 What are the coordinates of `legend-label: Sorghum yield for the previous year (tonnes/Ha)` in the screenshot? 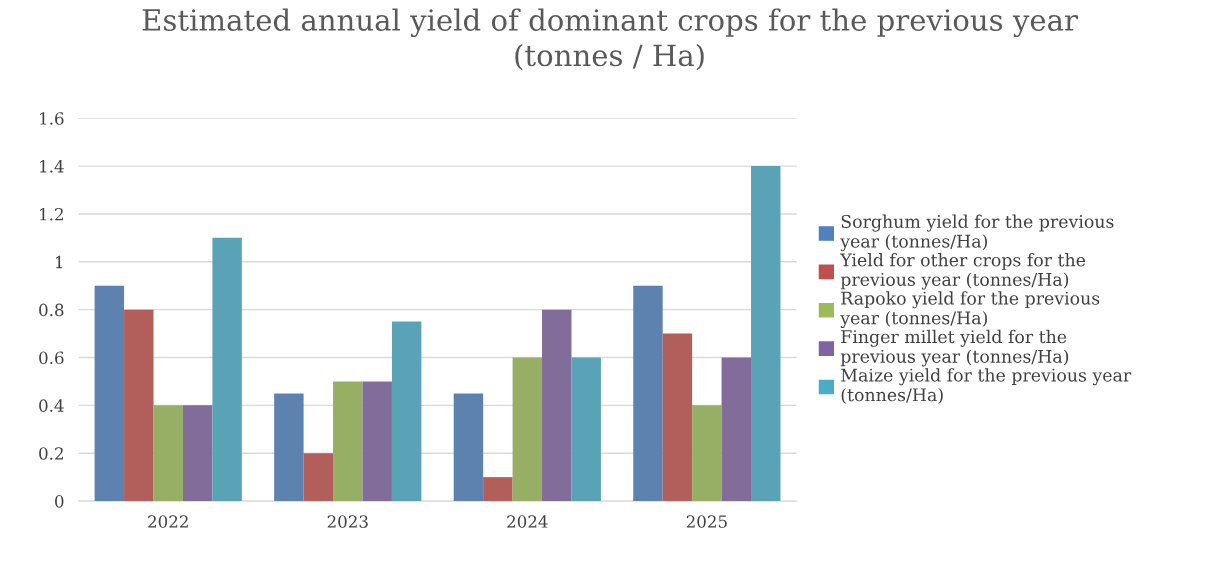 It's located at (977, 233).